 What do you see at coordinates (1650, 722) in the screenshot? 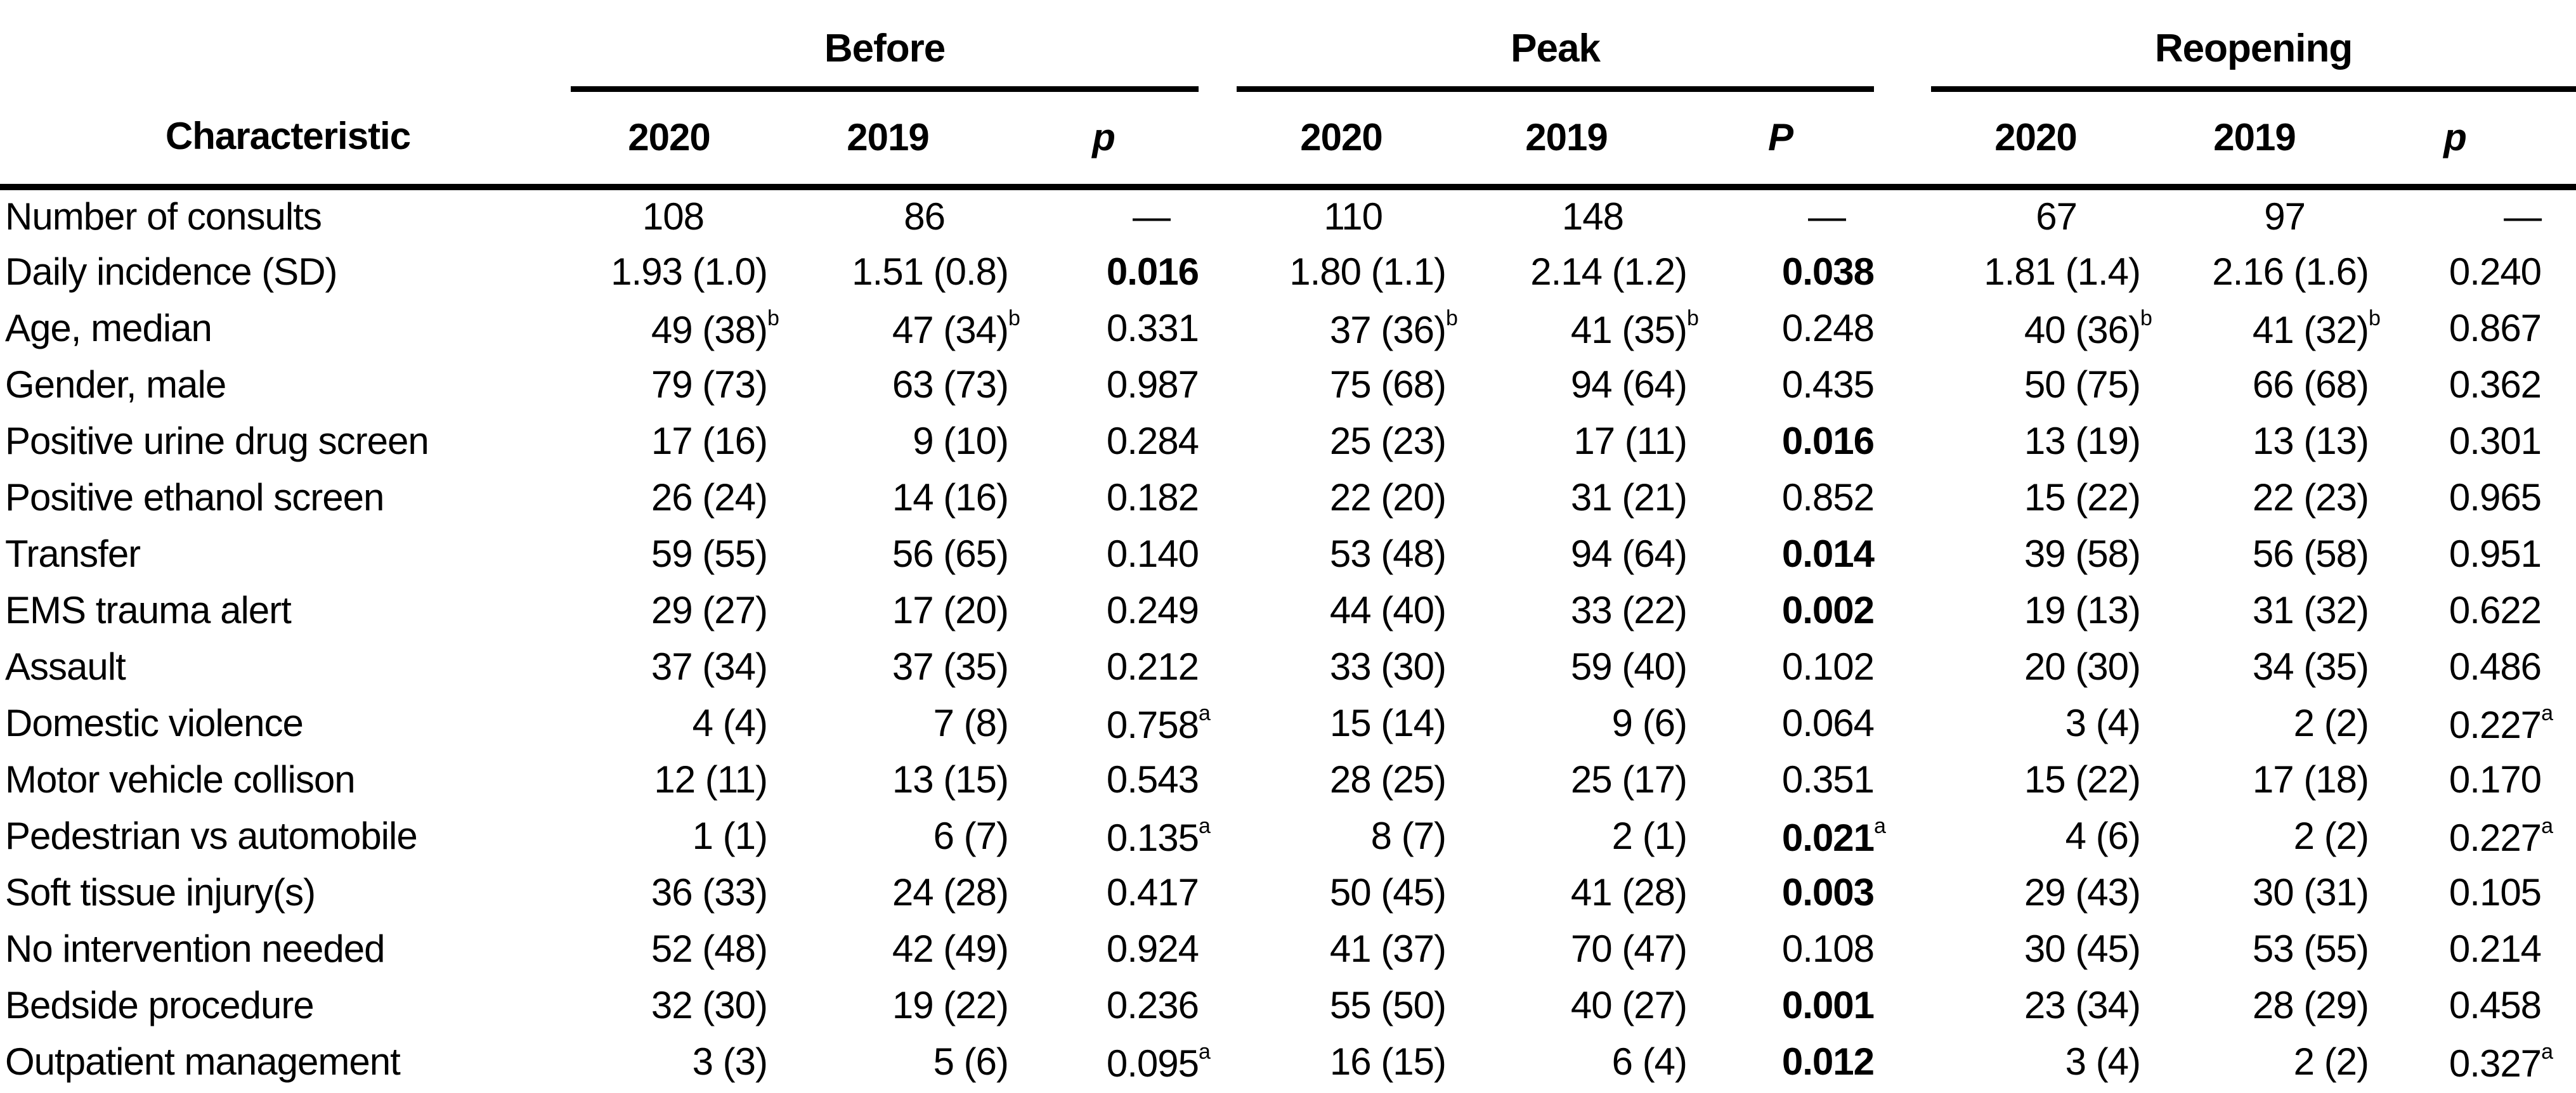
I see `table-cell: 9 (6)` at bounding box center [1650, 722].